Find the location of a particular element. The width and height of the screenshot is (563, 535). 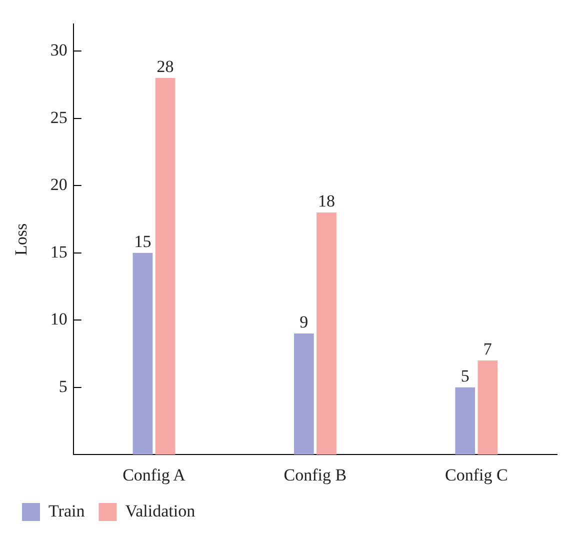

data-label: 28 is located at coordinates (165, 66).